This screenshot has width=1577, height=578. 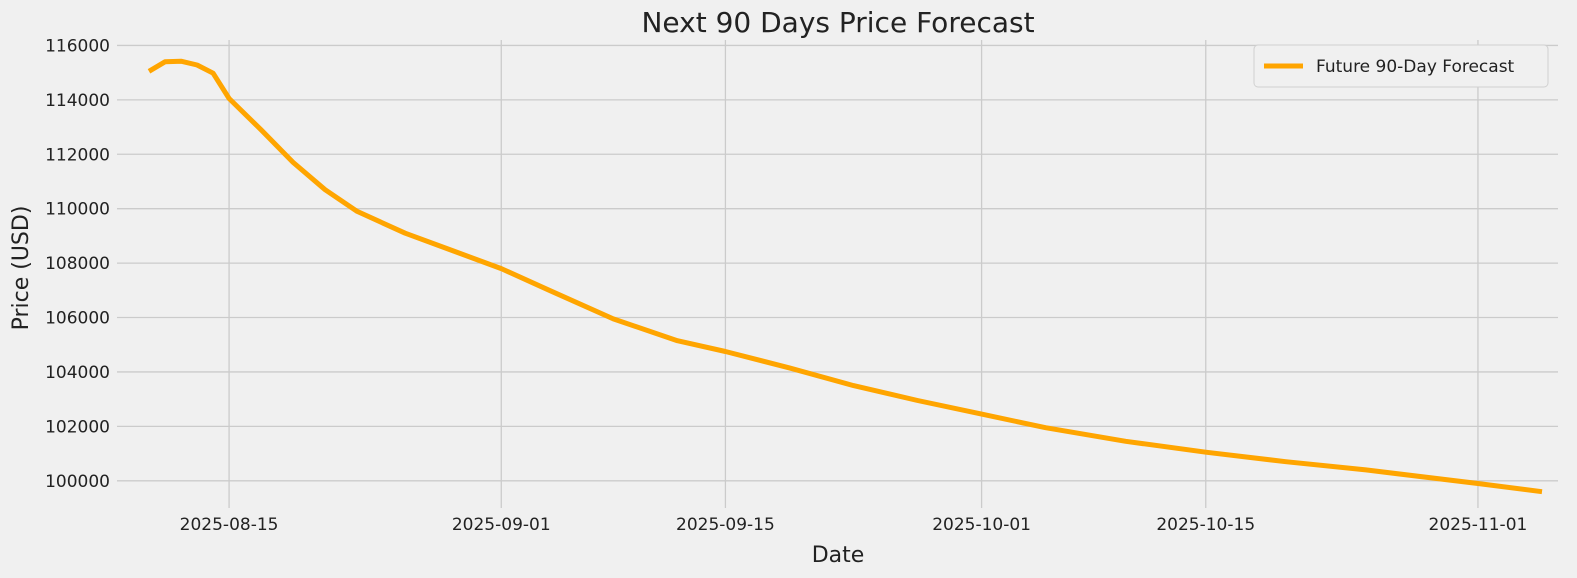 What do you see at coordinates (229, 525) in the screenshot?
I see `x-tick-label-0: 2025-08-15` at bounding box center [229, 525].